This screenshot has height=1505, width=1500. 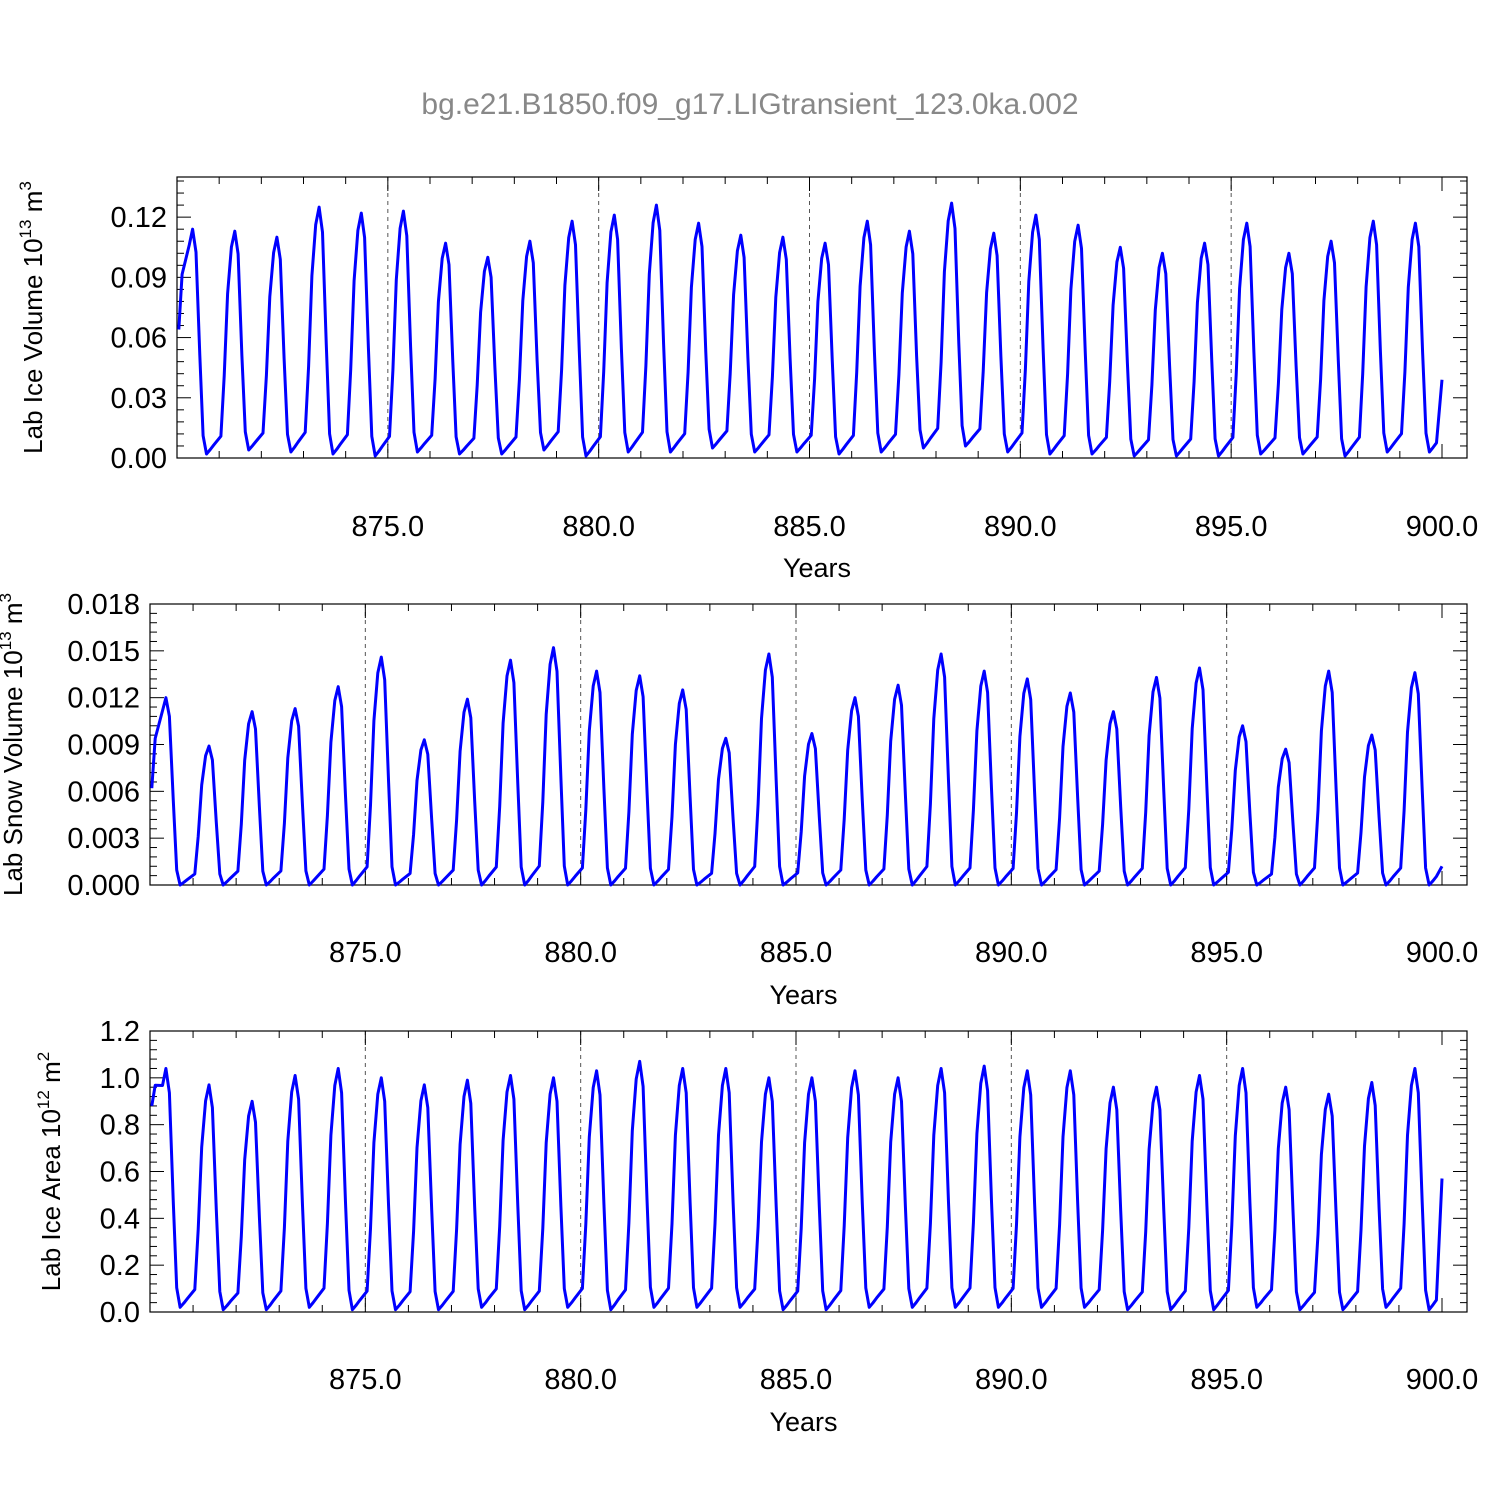 What do you see at coordinates (51, 1200) in the screenshot?
I see `y-axis-label-text: Lab Ice Area 10` at bounding box center [51, 1200].